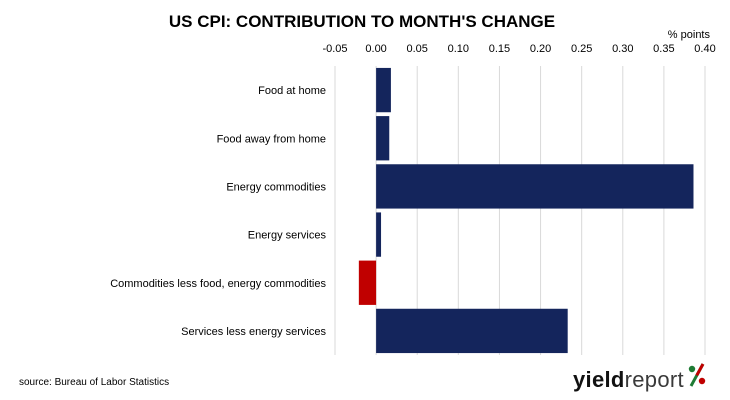  Describe the element at coordinates (417, 49) in the screenshot. I see `x-tick-label: 0.05` at that location.